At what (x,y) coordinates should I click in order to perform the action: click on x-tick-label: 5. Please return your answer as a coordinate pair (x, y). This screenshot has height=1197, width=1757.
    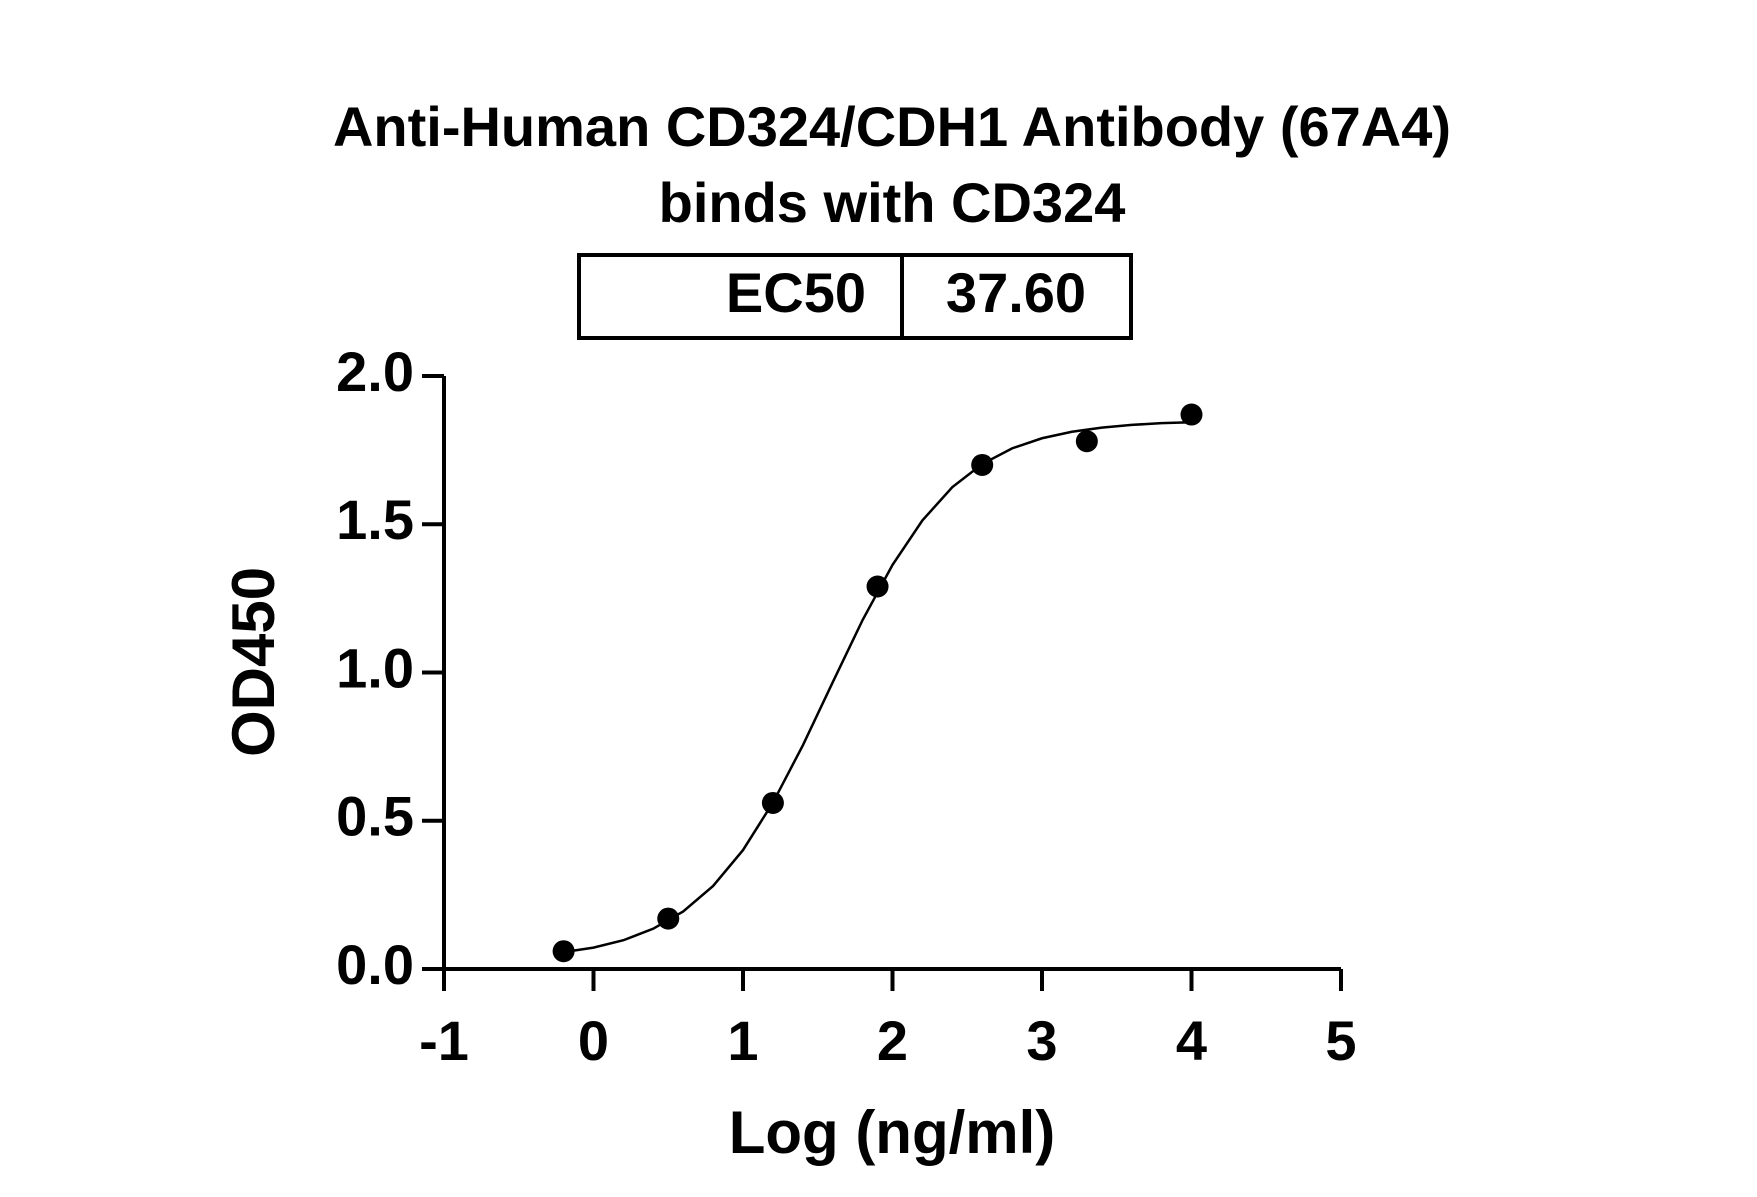
    Looking at the image, I should click on (1340, 1040).